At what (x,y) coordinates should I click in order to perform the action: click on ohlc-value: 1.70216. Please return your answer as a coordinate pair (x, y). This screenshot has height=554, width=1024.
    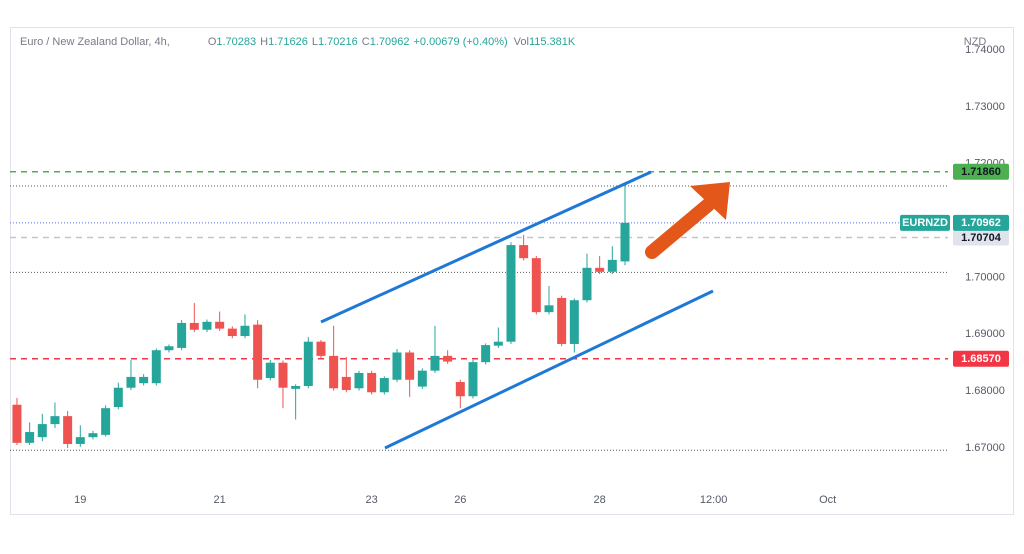
    Looking at the image, I should click on (338, 42).